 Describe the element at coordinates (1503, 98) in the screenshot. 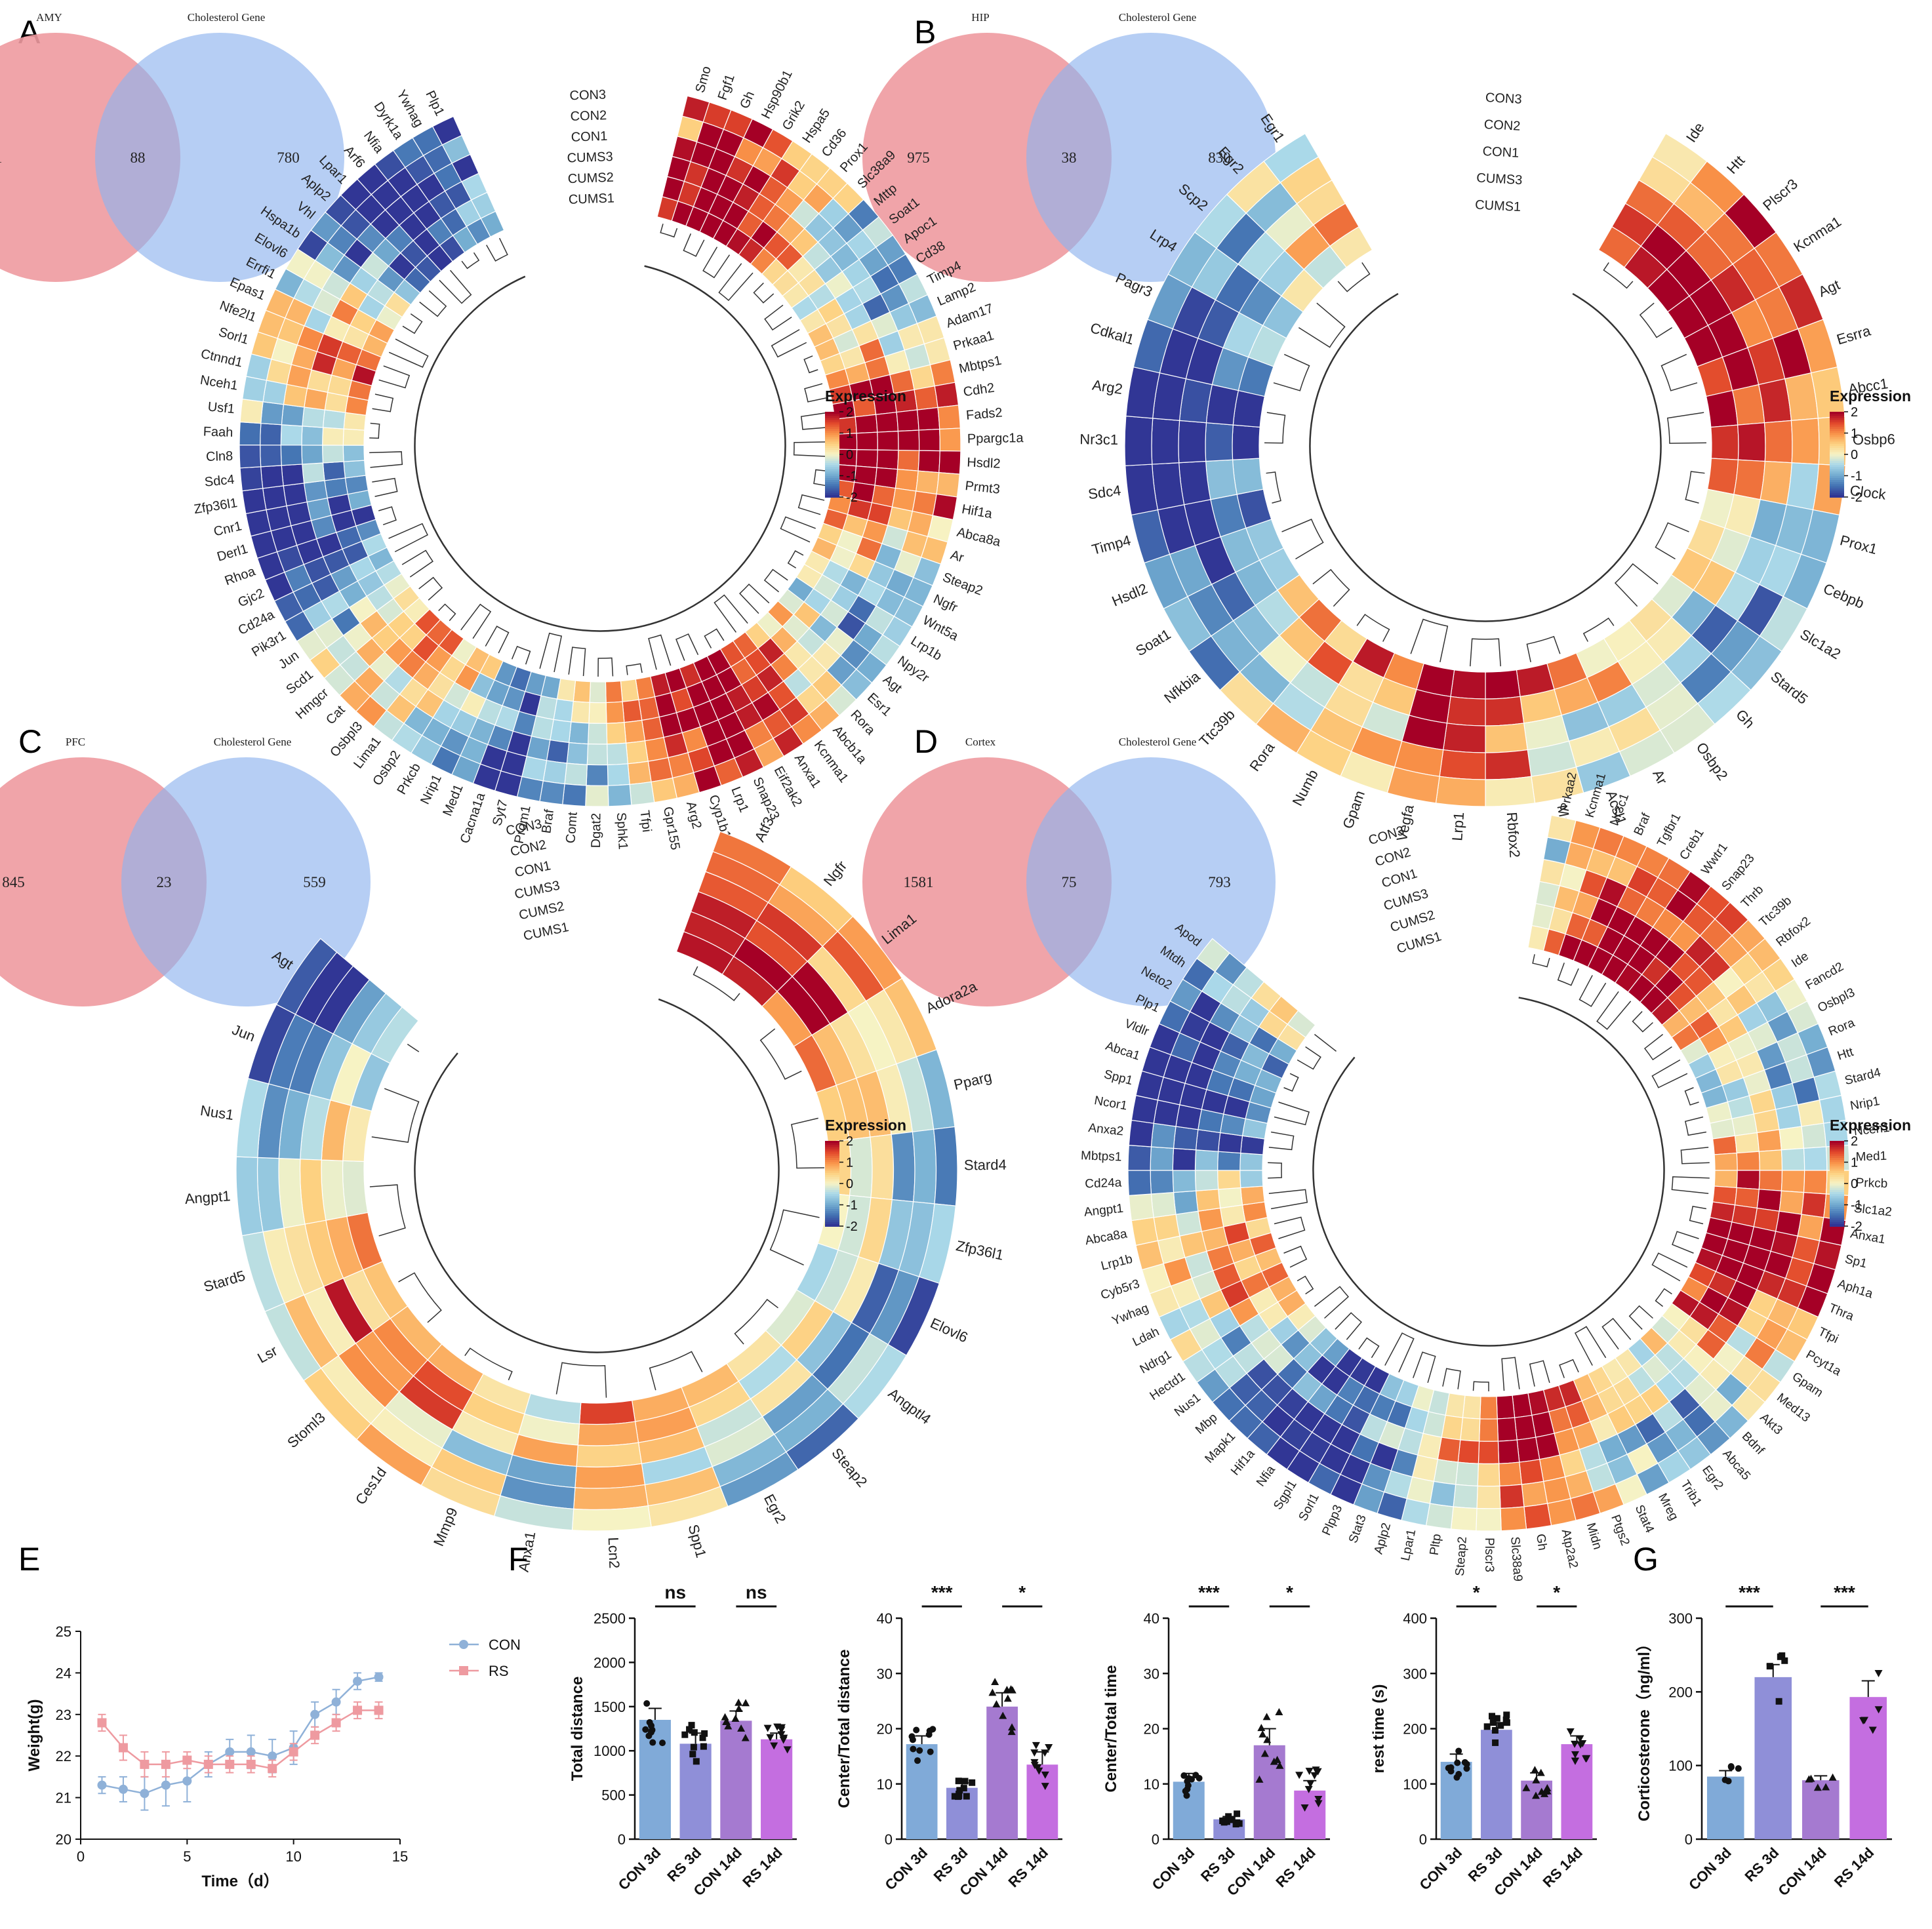

I see `sample-label: CON3` at that location.